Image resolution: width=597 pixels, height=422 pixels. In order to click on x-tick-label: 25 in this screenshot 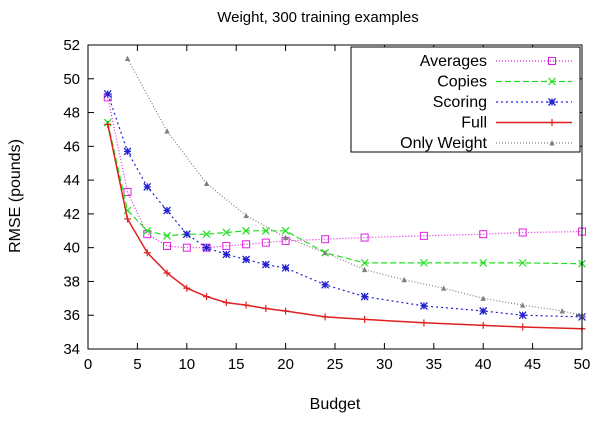, I will do `click(335, 364)`.